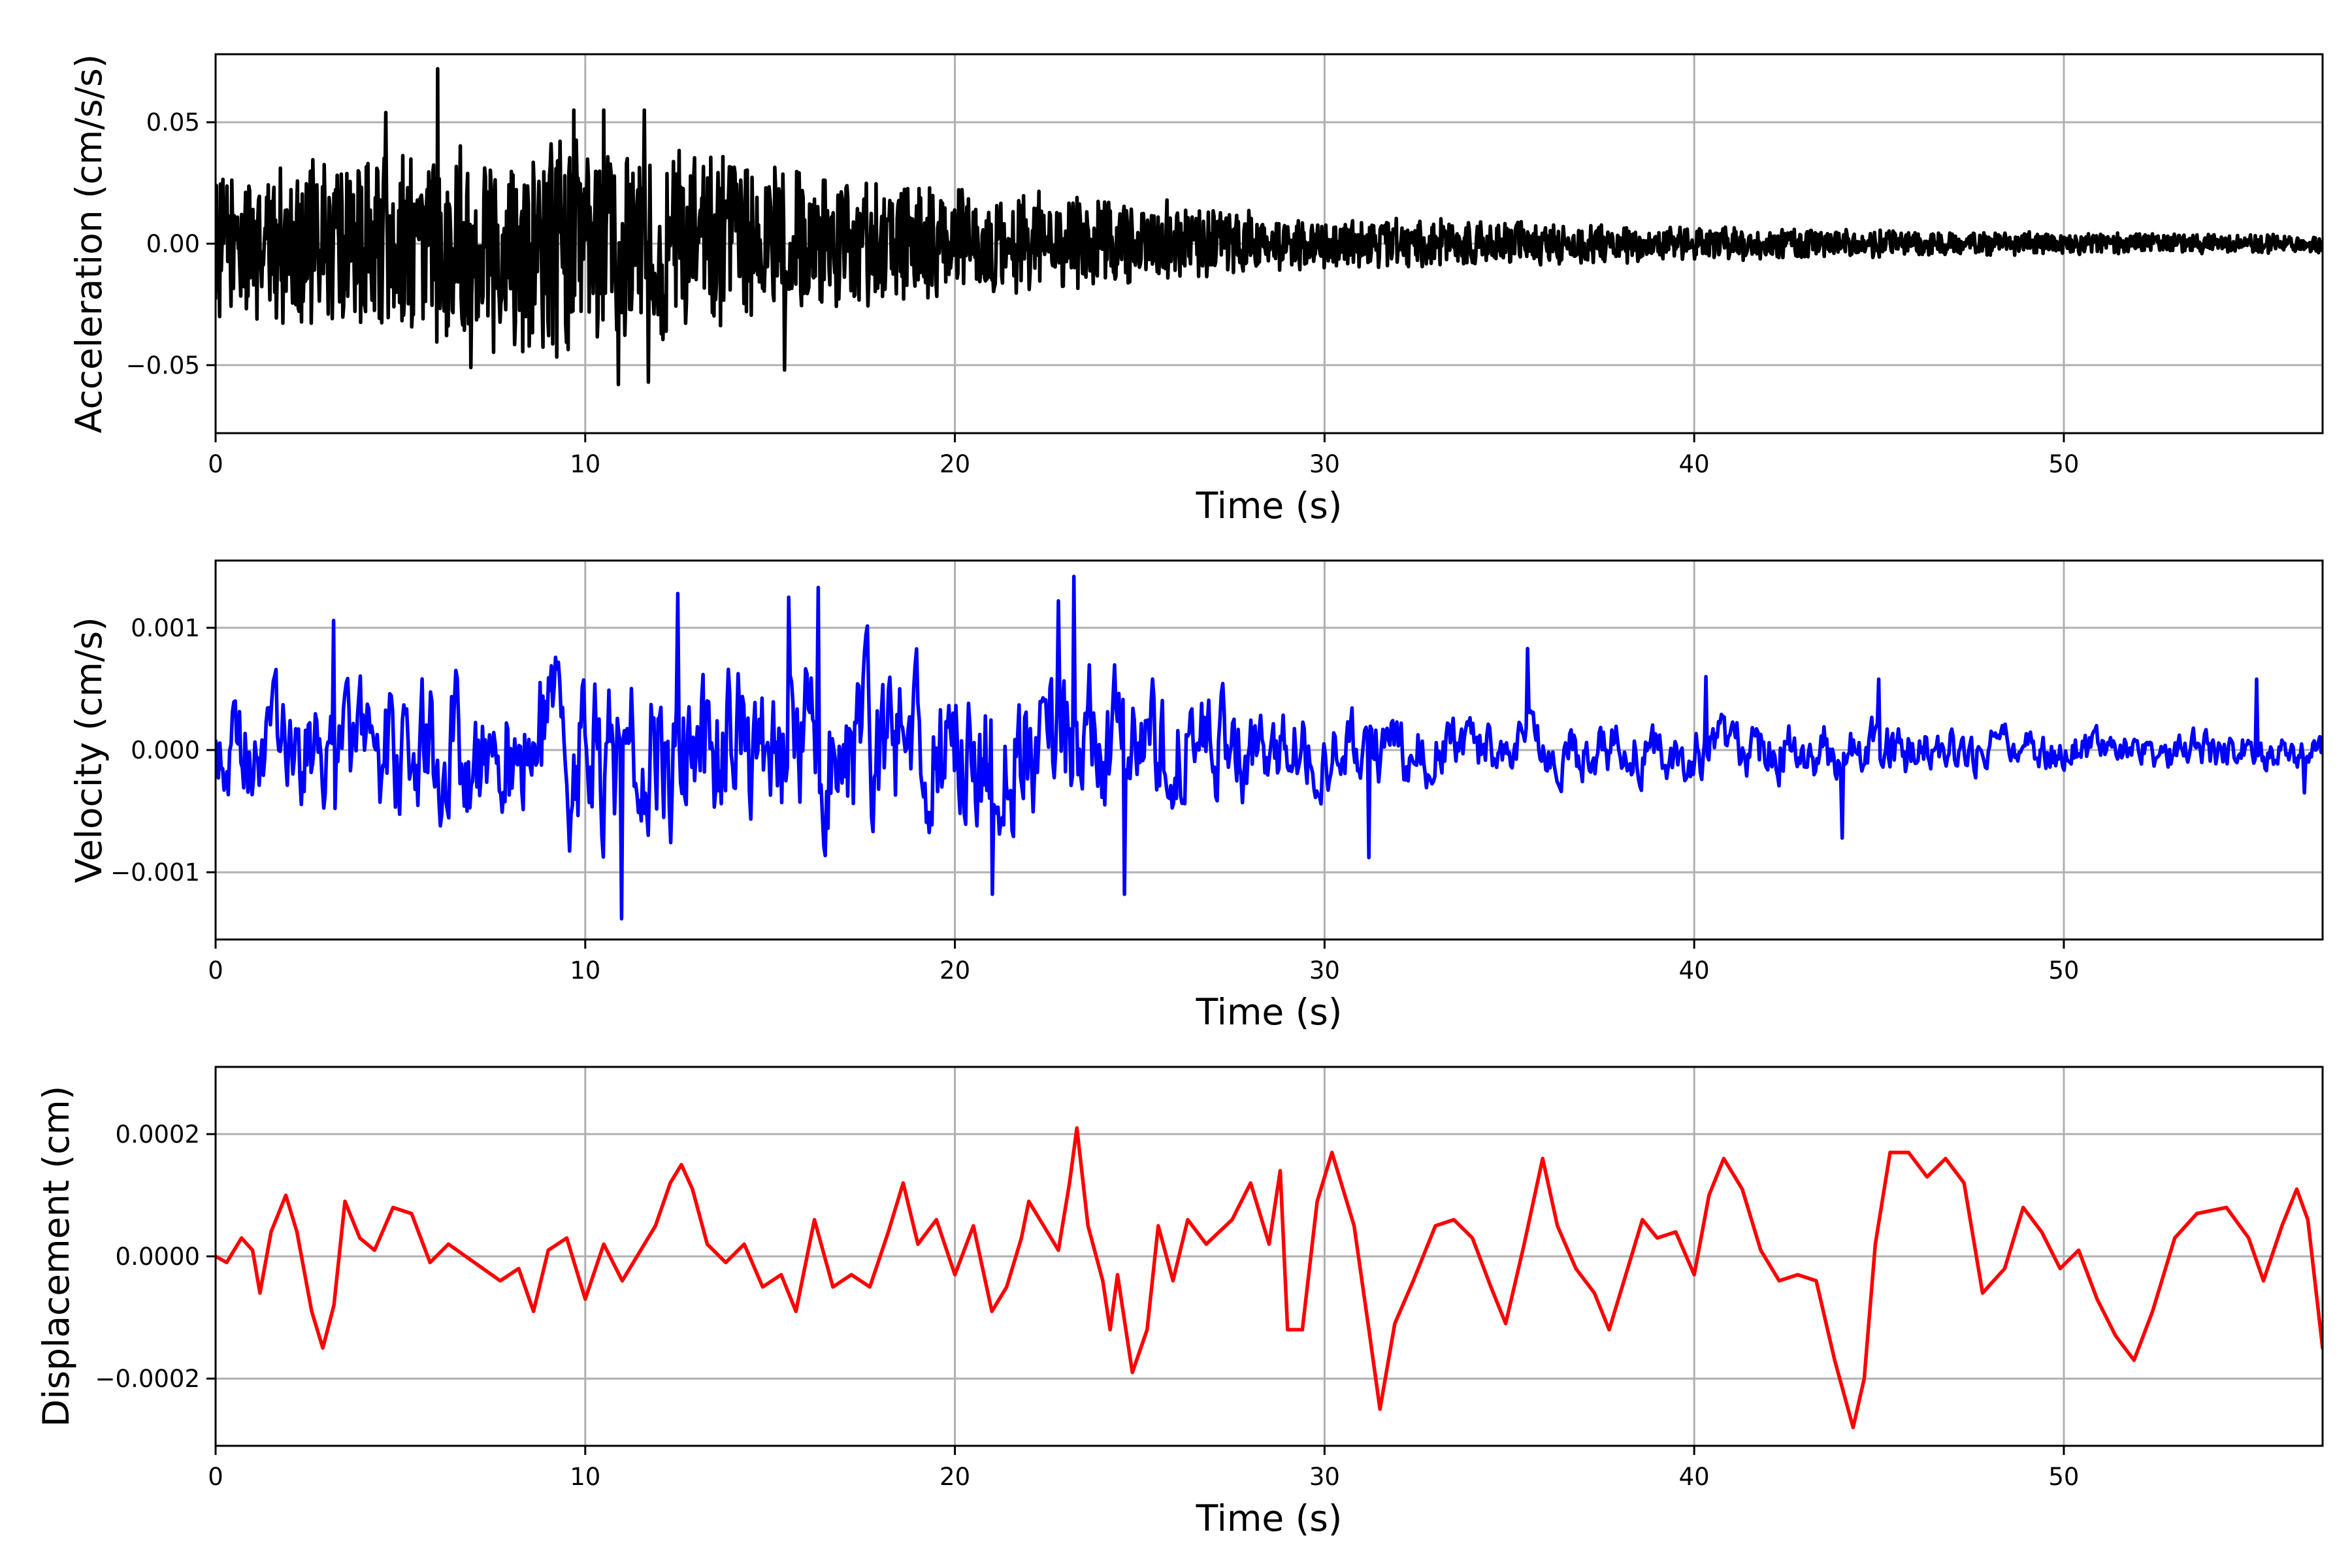 The image size is (2352, 1568). What do you see at coordinates (147, 1379) in the screenshot?
I see `displacement-y-tick-label: −0.0002` at bounding box center [147, 1379].